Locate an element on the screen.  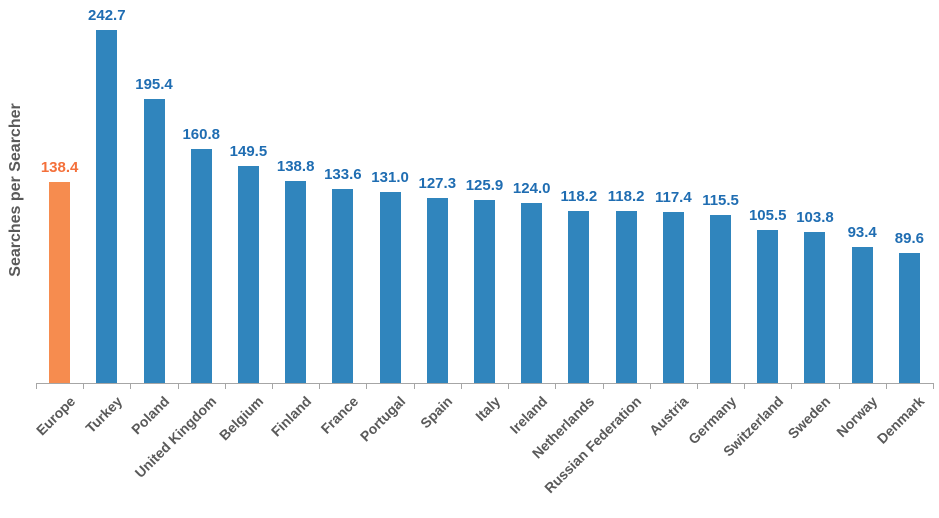
bar-highlighted is located at coordinates (60, 282).